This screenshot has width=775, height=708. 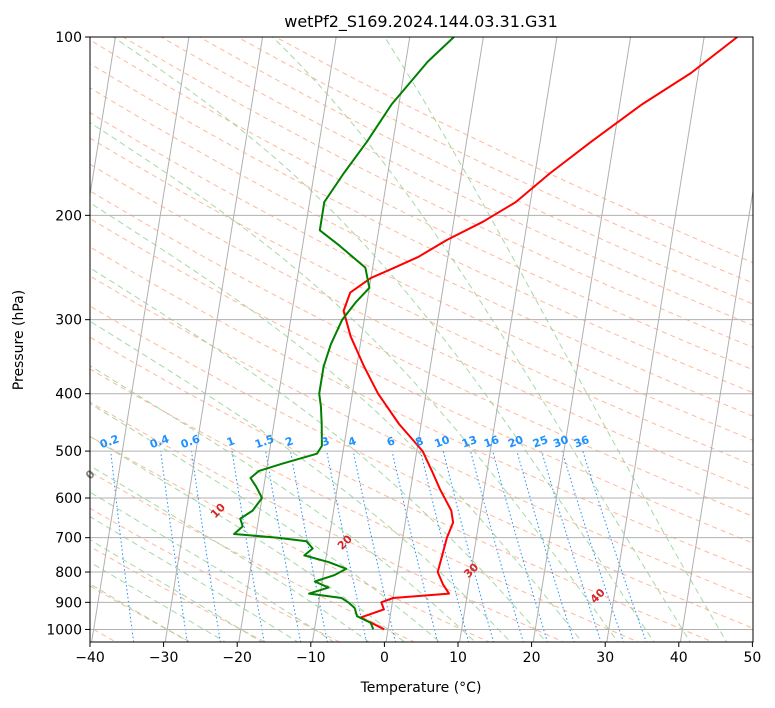 What do you see at coordinates (159, 441) in the screenshot?
I see `mixing-ratio-label: 0.4` at bounding box center [159, 441].